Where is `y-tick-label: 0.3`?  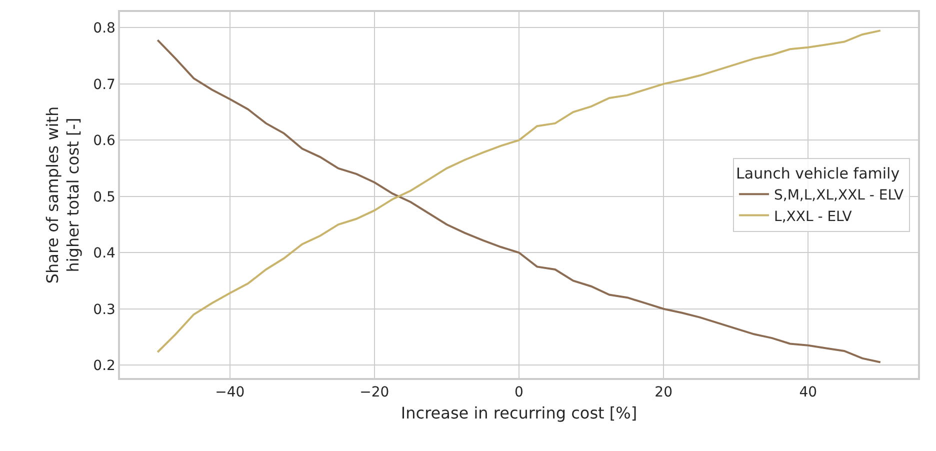
y-tick-label: 0.3 is located at coordinates (104, 310).